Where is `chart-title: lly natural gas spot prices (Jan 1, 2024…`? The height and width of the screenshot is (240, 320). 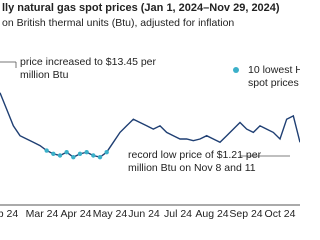
chart-title: lly natural gas spot prices (Jan 1, 2024… is located at coordinates (141, 8).